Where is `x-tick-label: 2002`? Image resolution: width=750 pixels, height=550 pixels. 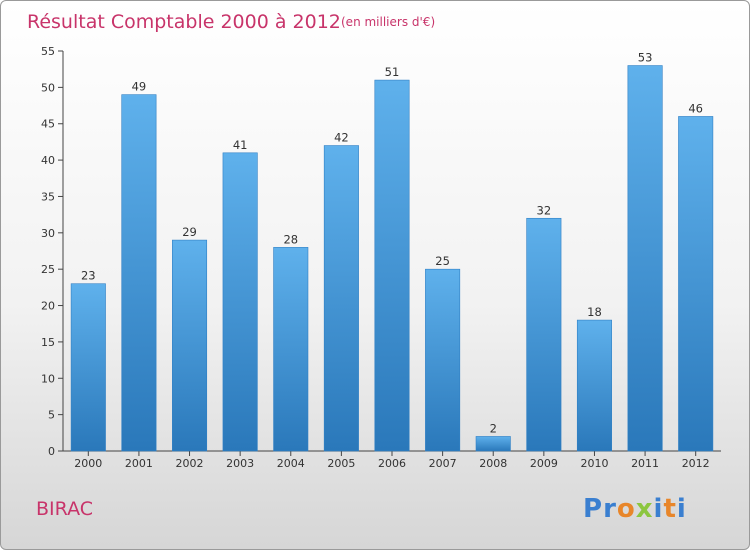 x-tick-label: 2002 is located at coordinates (190, 463).